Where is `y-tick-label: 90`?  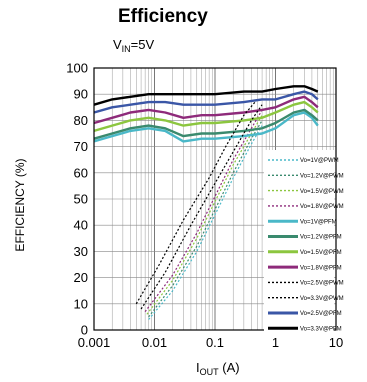
y-tick-label: 90 is located at coordinates (81, 94).